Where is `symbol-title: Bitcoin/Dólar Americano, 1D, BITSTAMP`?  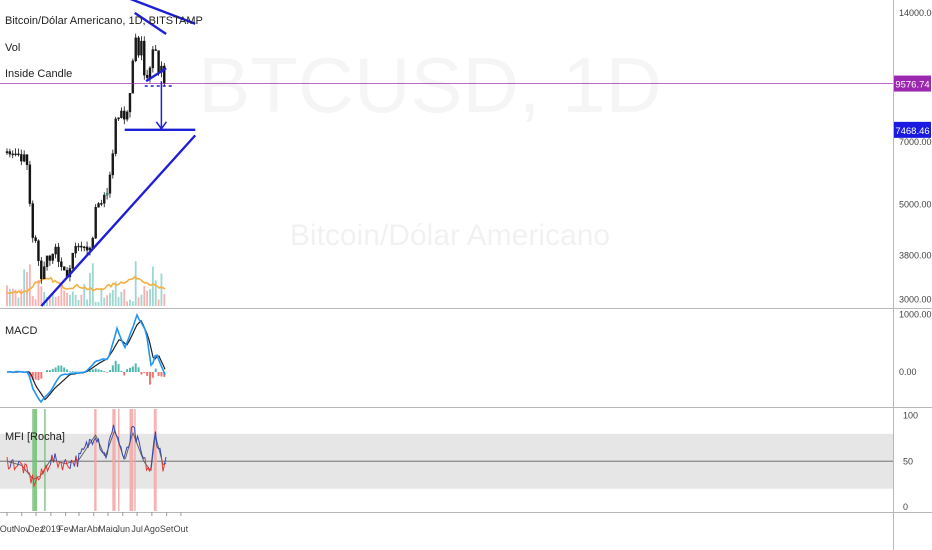 symbol-title: Bitcoin/Dólar Americano, 1D, BITSTAMP is located at coordinates (104, 21).